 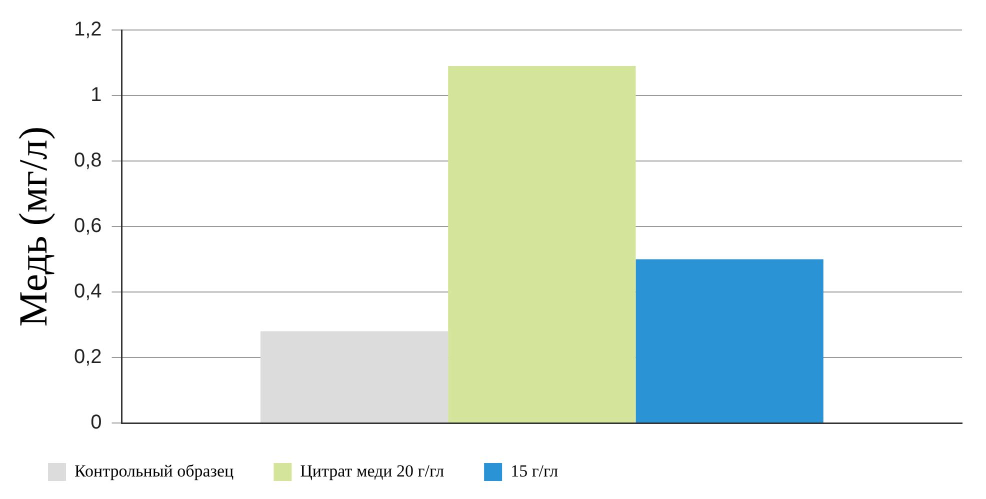 I want to click on y-tick-label: 1, so click(x=96, y=95).